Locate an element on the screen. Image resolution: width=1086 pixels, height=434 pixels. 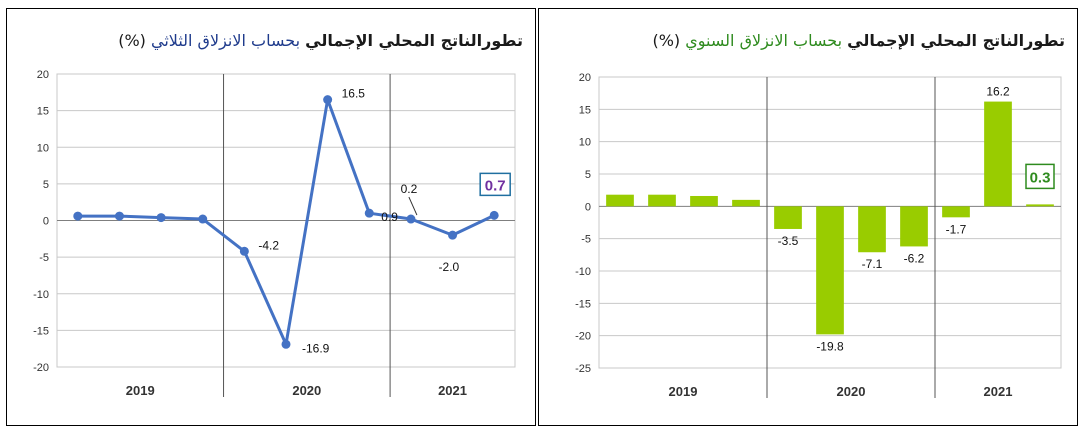
highlight-label: 0.3 is located at coordinates (1040, 177).